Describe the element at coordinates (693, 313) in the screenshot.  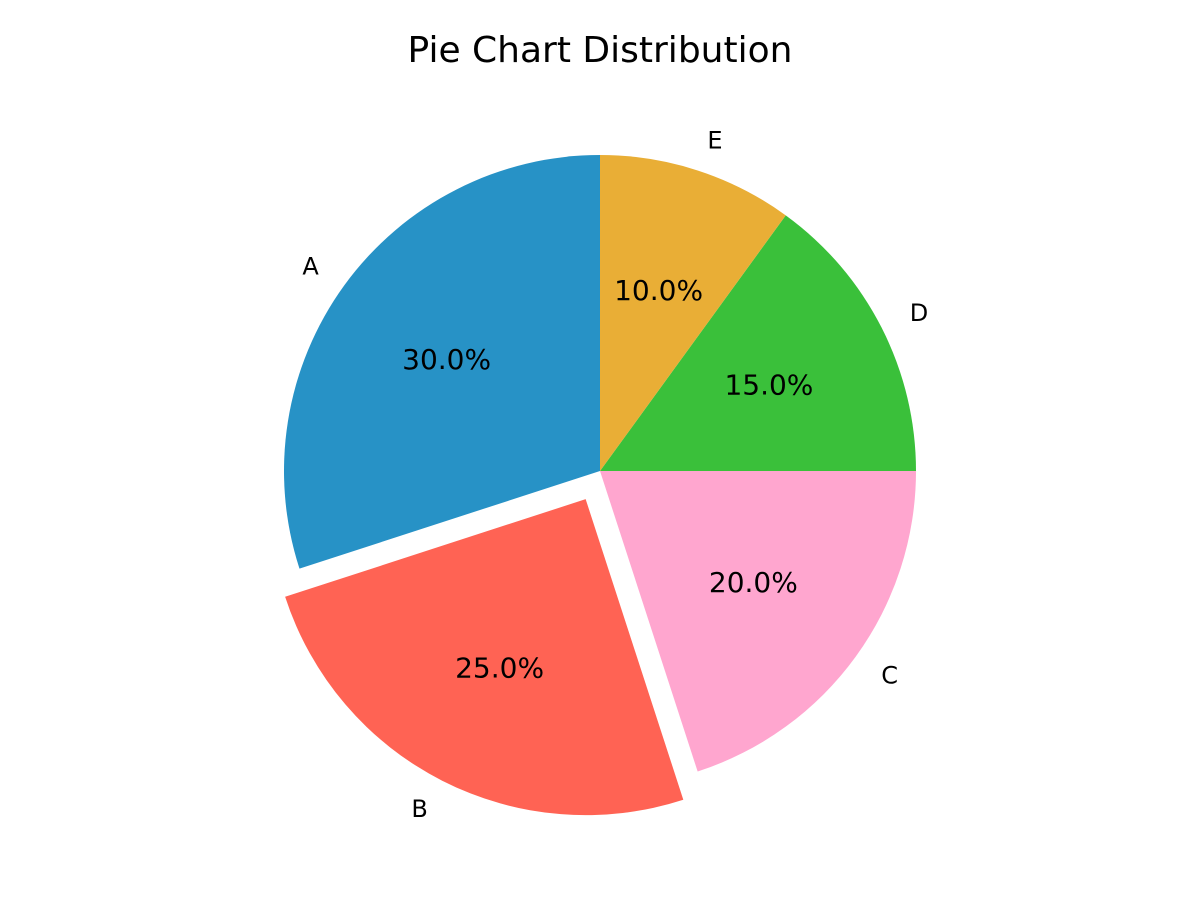
I see `pie-slice-e` at that location.